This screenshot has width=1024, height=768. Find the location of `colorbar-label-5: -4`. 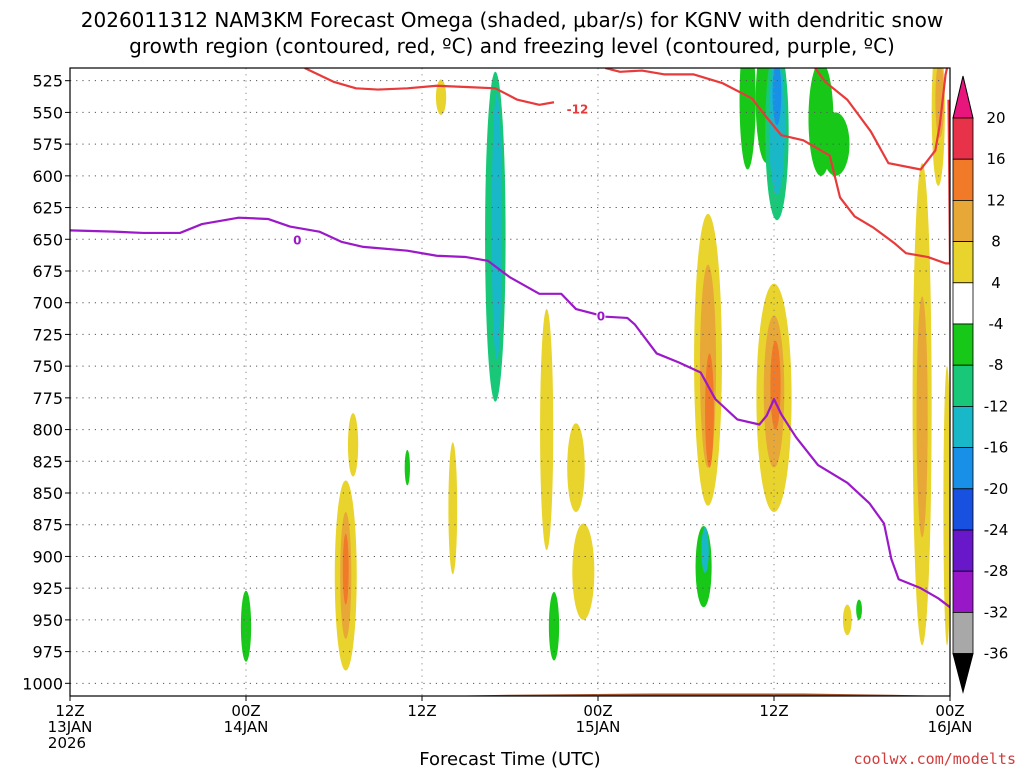

colorbar-label-5: -4 is located at coordinates (996, 324).